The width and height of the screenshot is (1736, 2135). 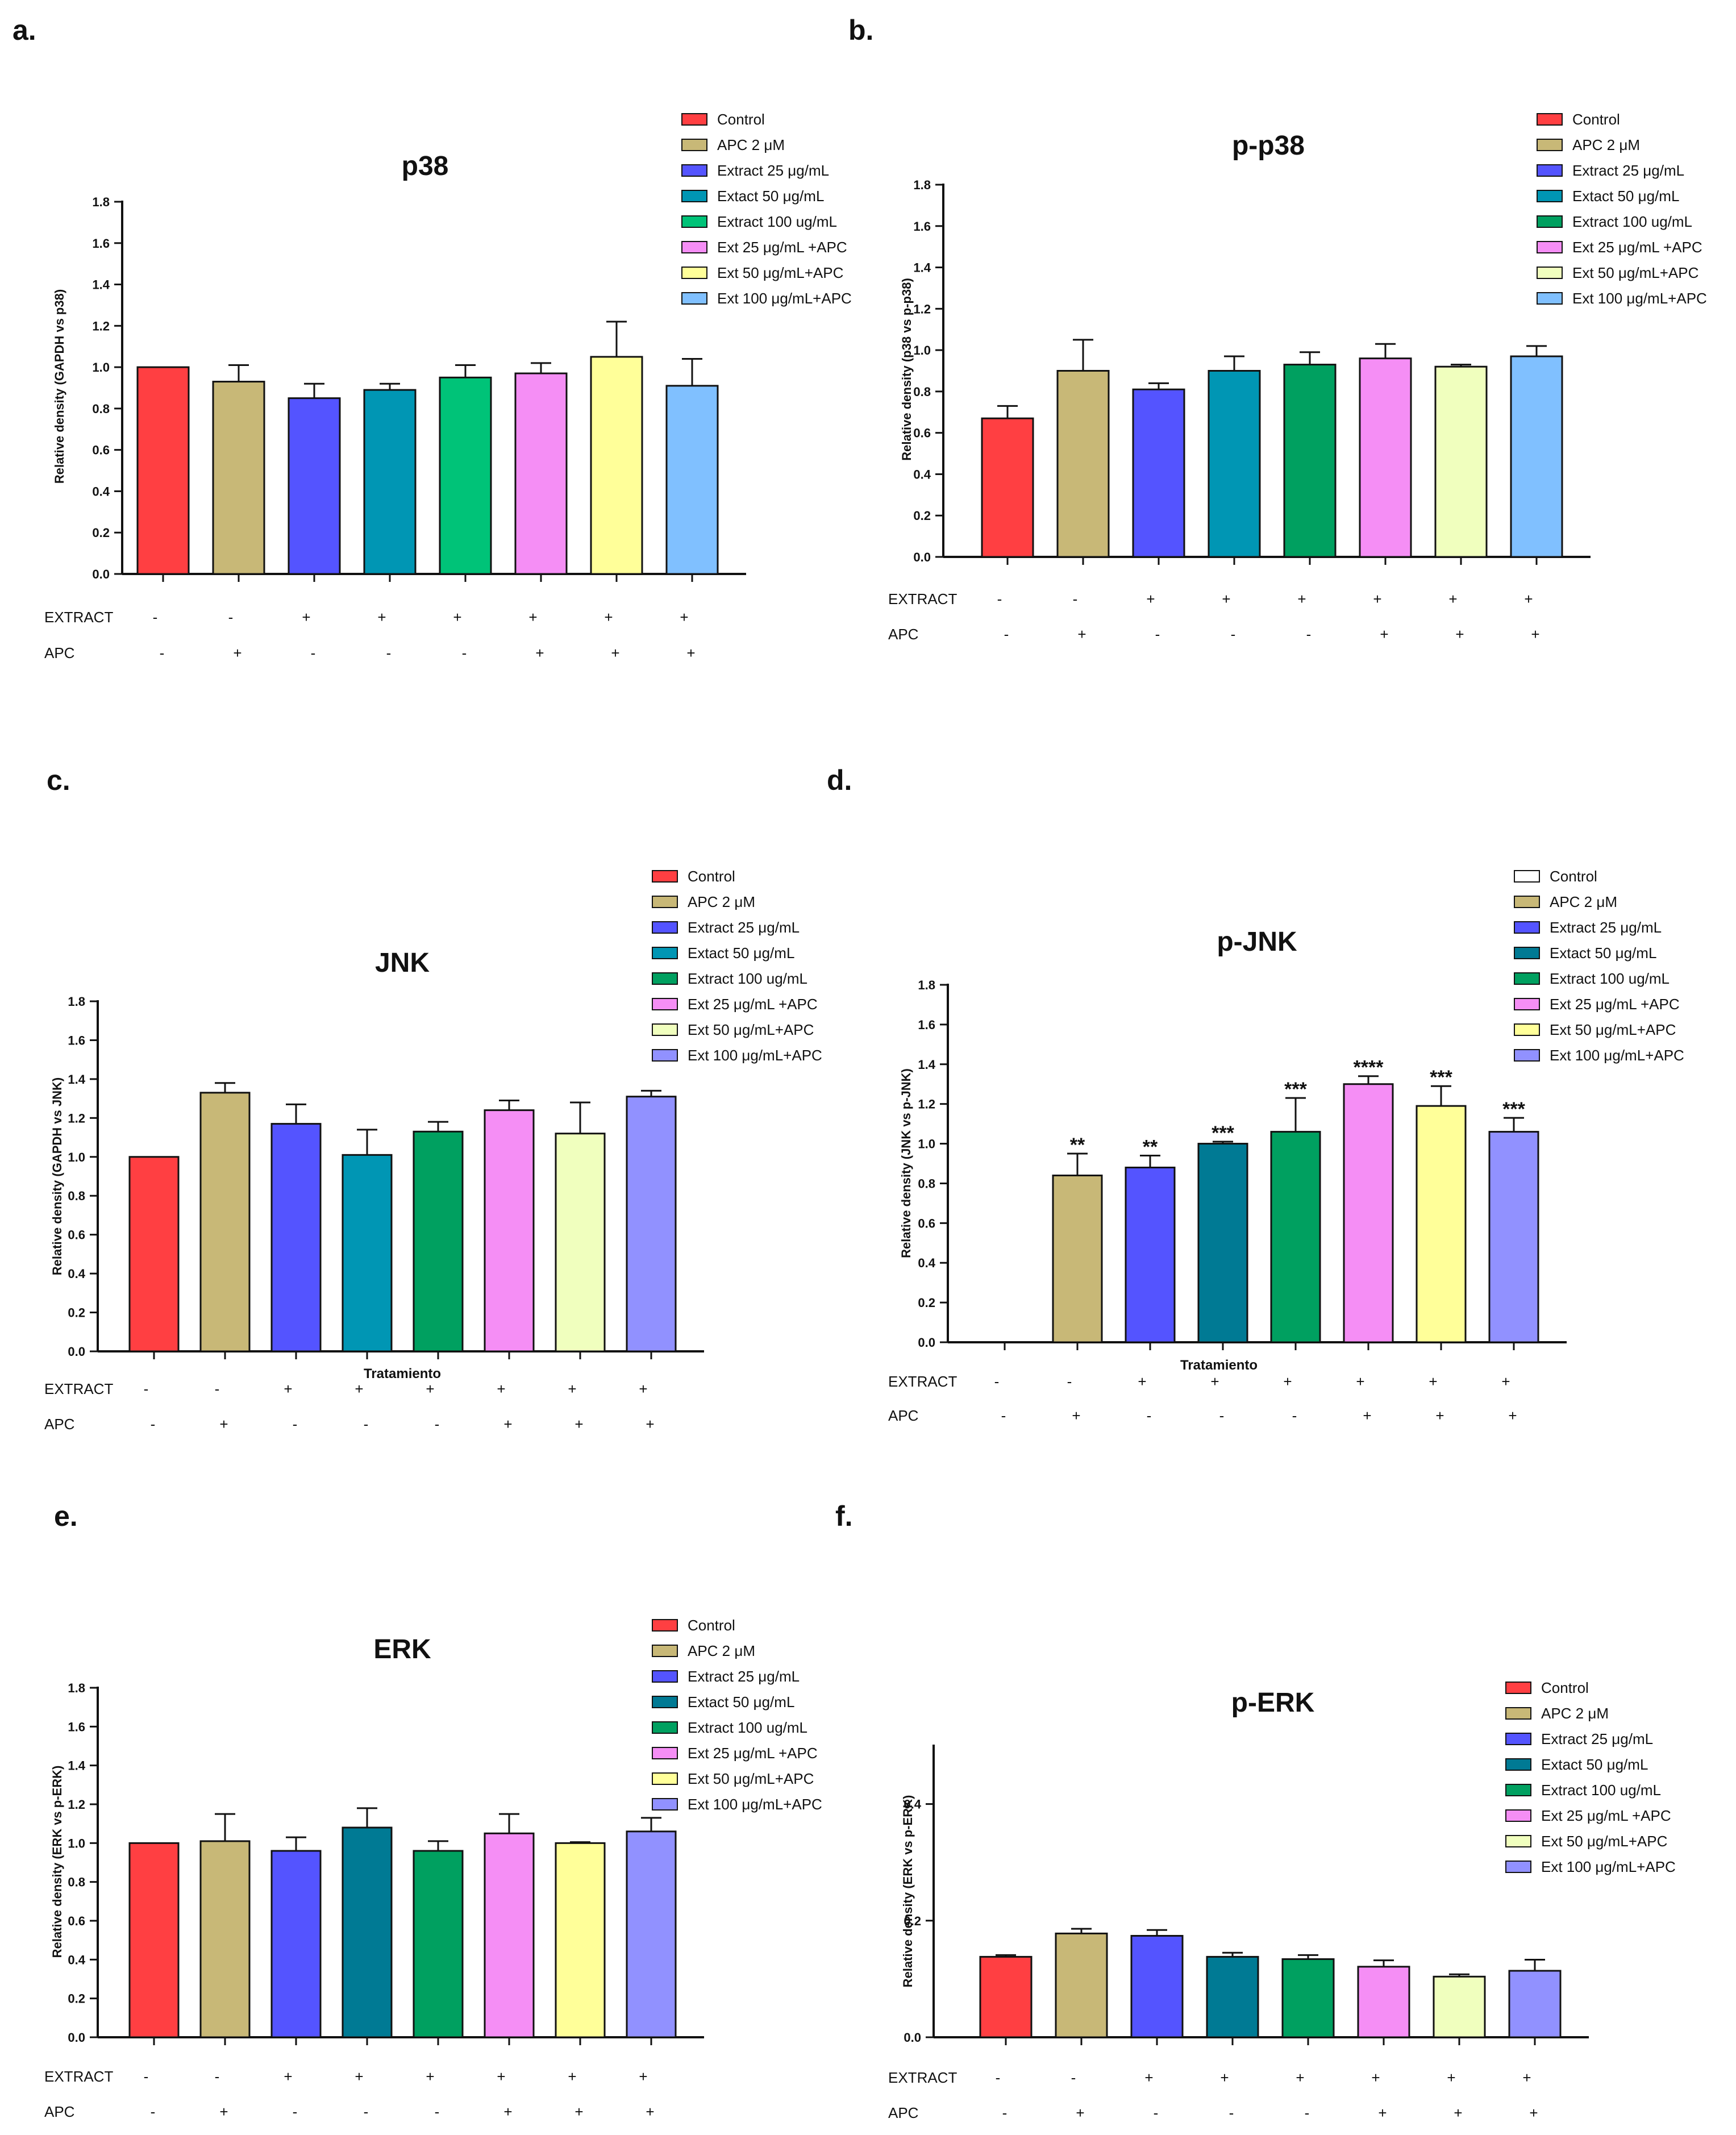 I want to click on chart-title: p-ERK, so click(x=1273, y=1703).